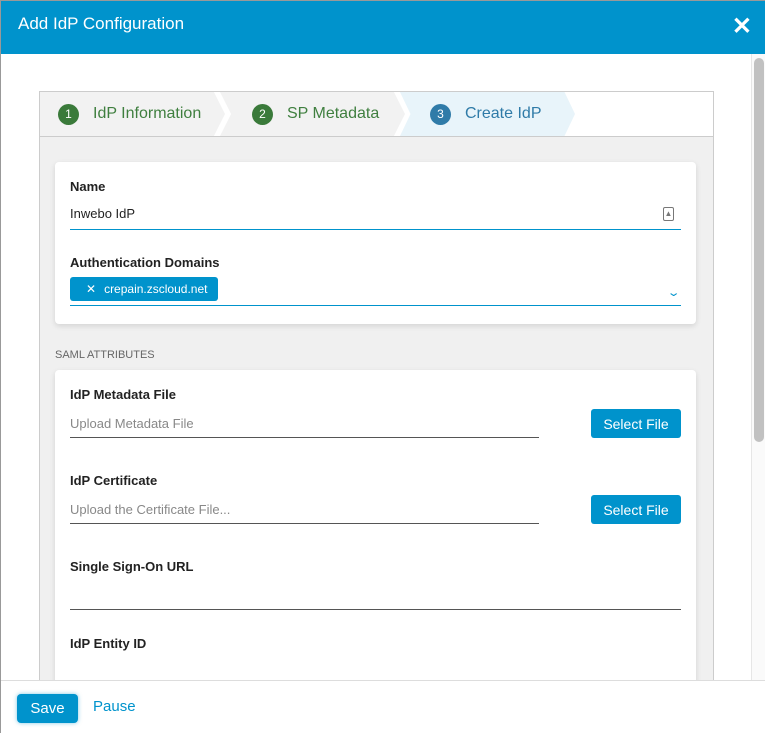 The width and height of the screenshot is (765, 734). Describe the element at coordinates (741, 26) in the screenshot. I see `close-icon: ✕` at that location.